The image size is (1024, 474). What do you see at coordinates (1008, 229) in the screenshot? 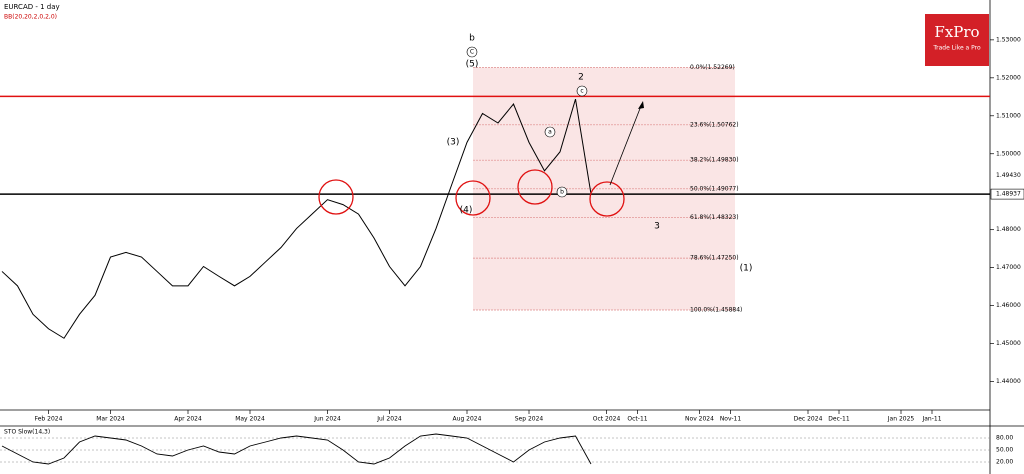
I see `y-tick-label: 1.48000` at bounding box center [1008, 229].